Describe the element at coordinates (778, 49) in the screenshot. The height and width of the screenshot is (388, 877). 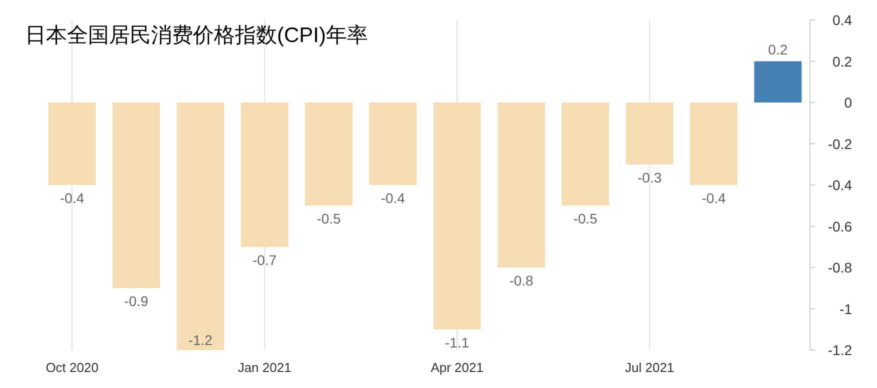
I see `data-label: 0.2` at that location.